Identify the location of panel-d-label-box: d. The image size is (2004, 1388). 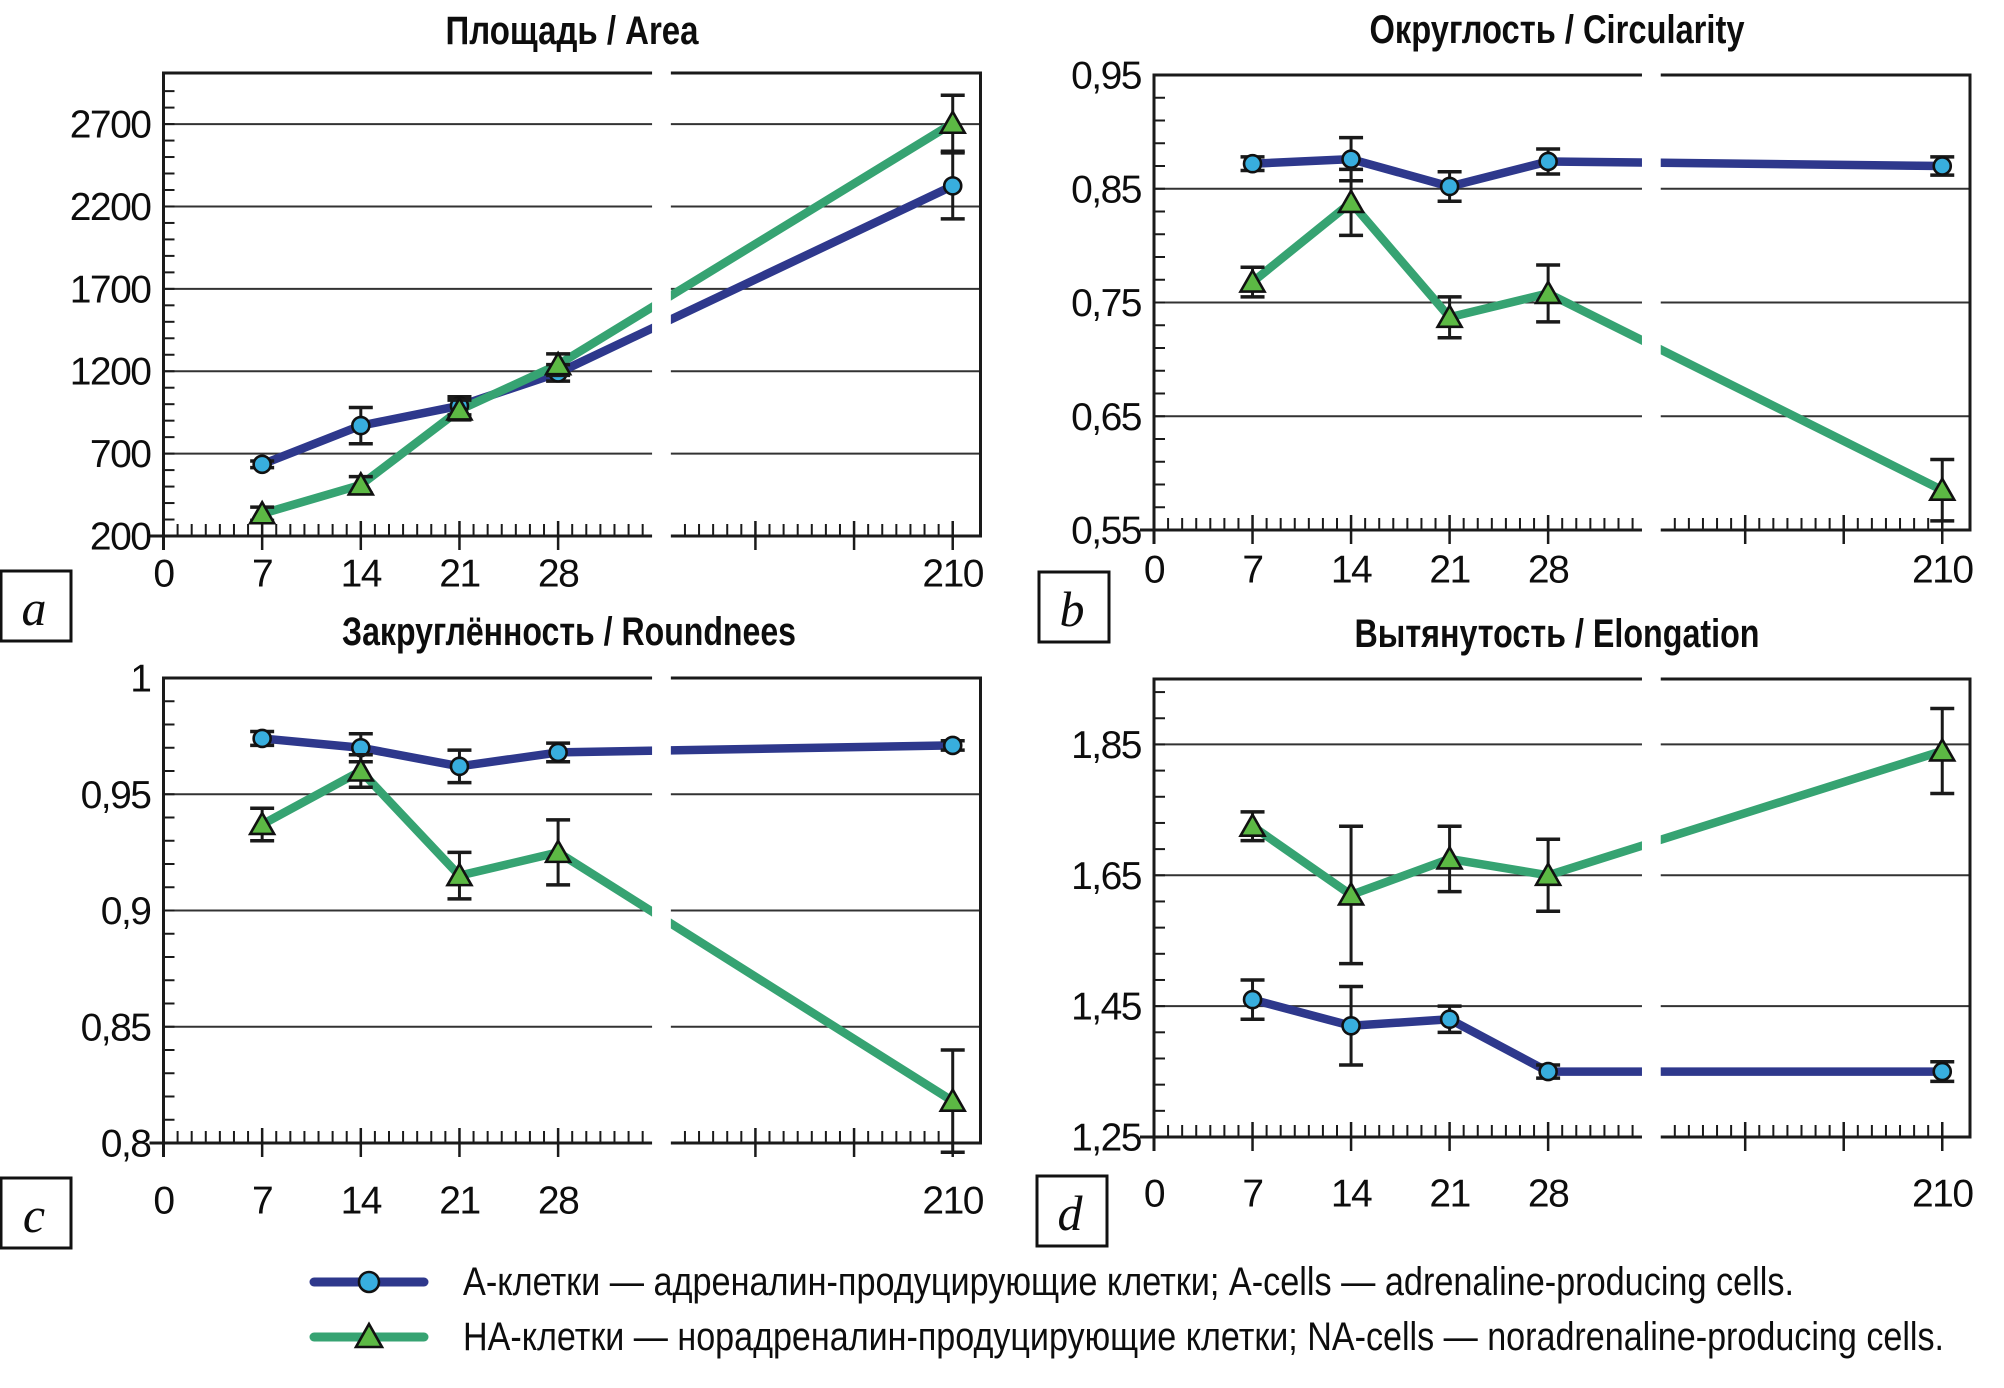
(1072, 1211).